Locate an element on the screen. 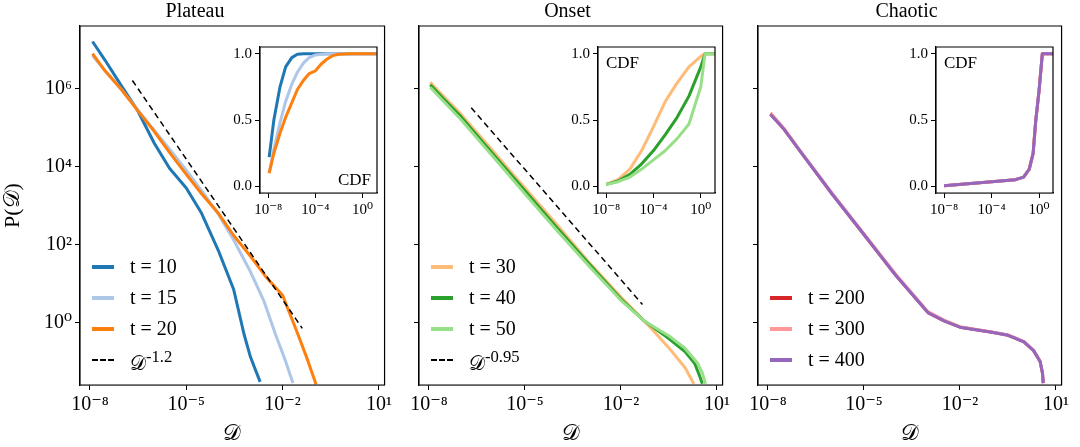 The width and height of the screenshot is (1080, 447). chart-title: Plateau is located at coordinates (195, 11).